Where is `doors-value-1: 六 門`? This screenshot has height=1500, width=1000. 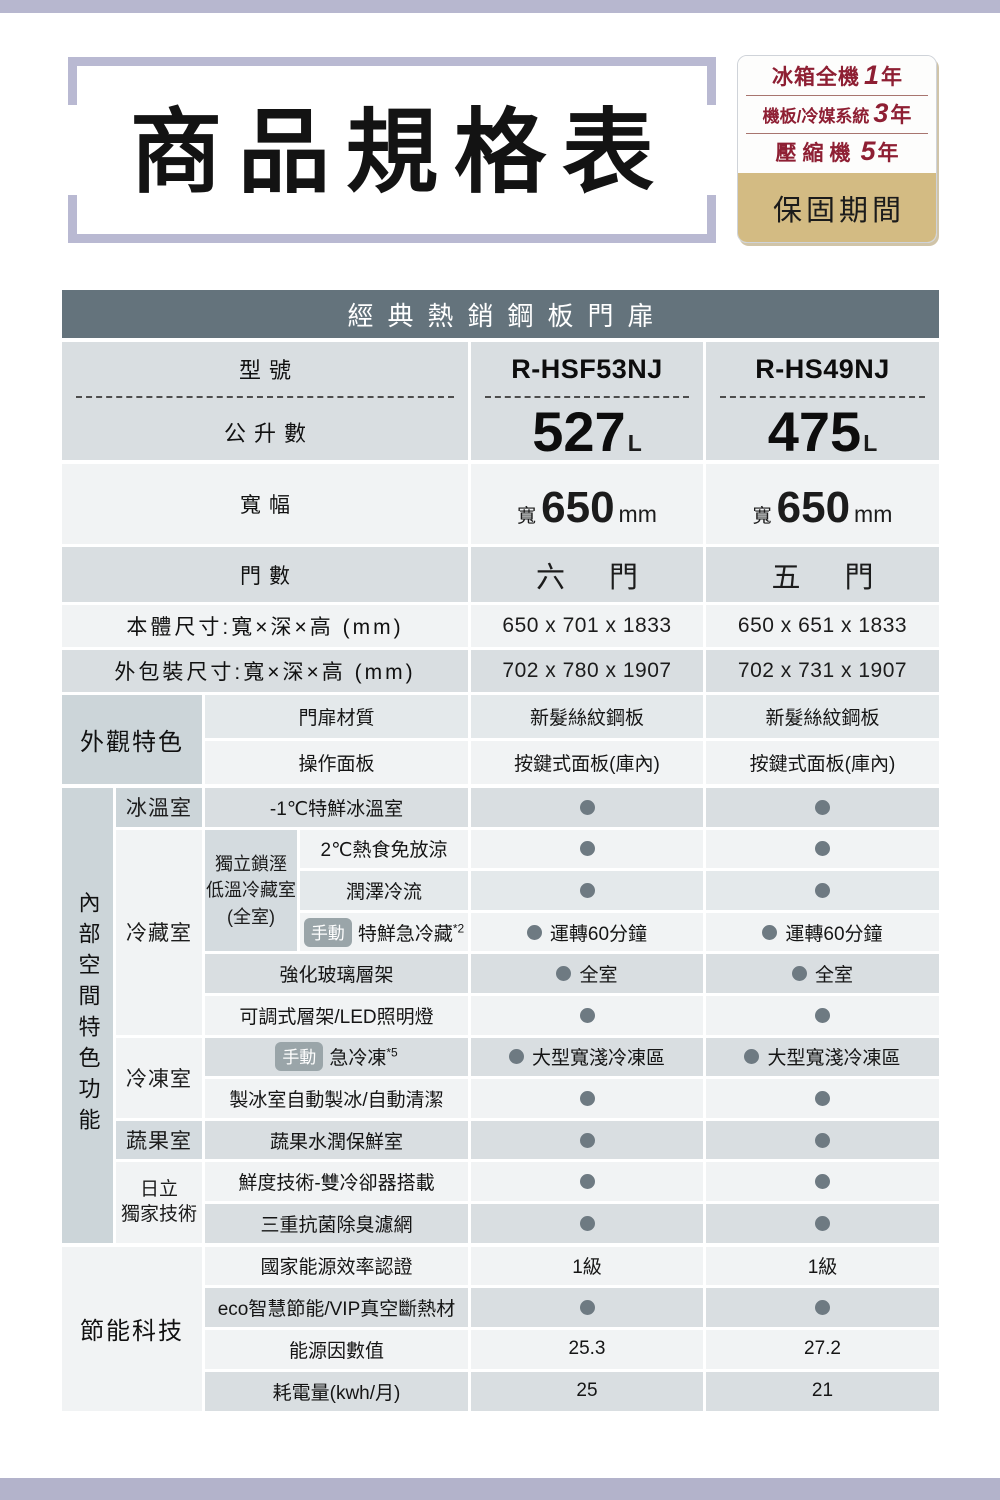
doors-value-1: 六 門 is located at coordinates (596, 577).